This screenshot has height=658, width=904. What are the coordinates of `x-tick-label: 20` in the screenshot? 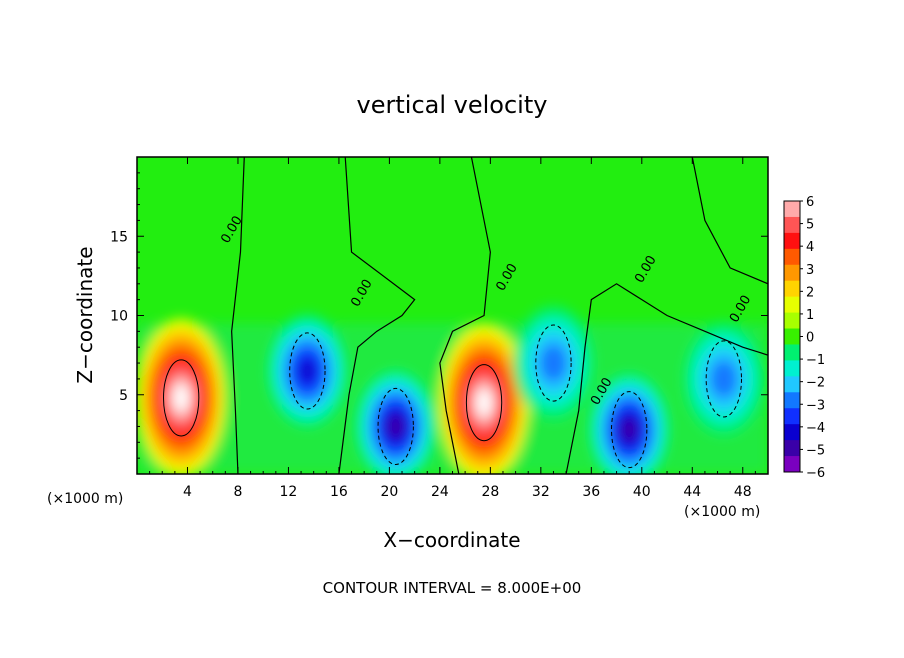 It's located at (389, 492).